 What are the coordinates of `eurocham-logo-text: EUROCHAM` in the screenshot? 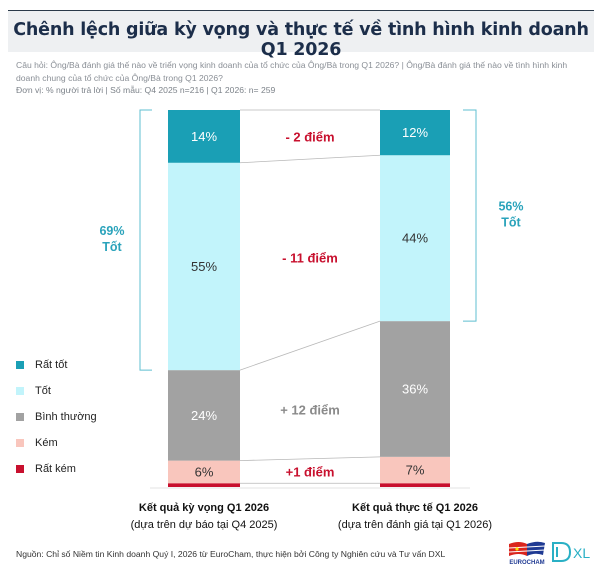 It's located at (526, 563).